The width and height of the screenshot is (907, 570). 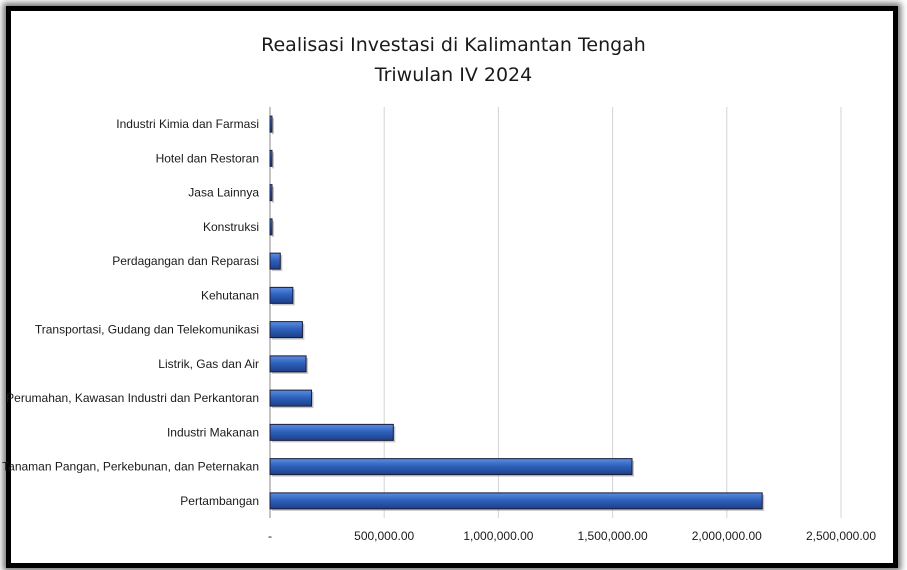 I want to click on category-label: Hotel dan Restoran, so click(x=207, y=158).